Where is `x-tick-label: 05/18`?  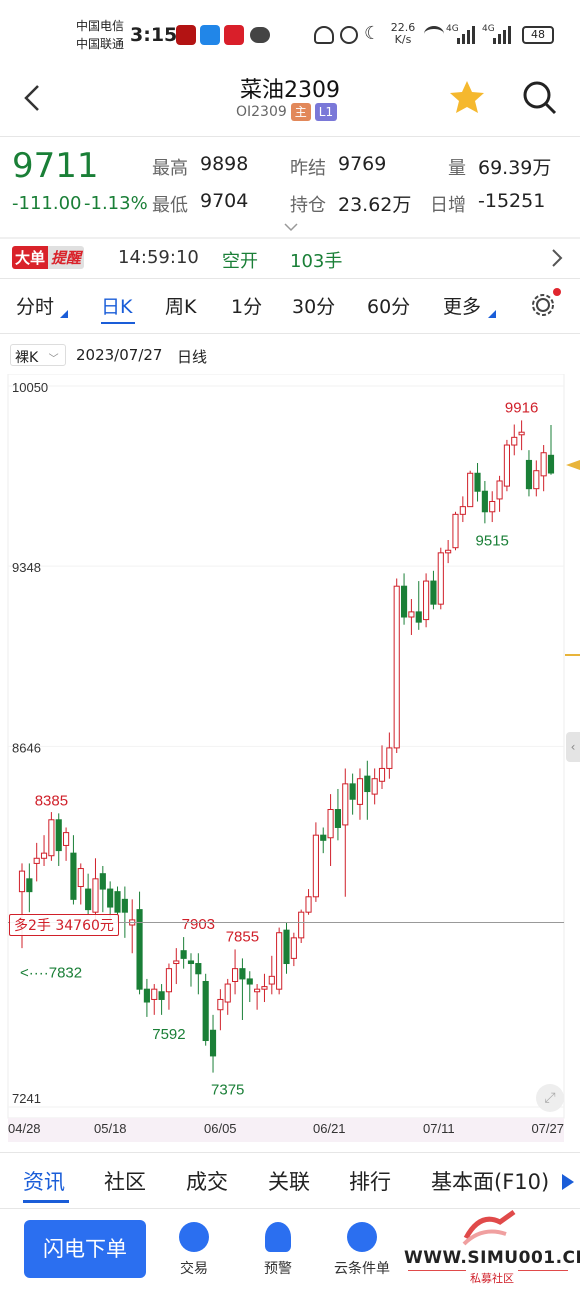 x-tick-label: 05/18 is located at coordinates (110, 1128).